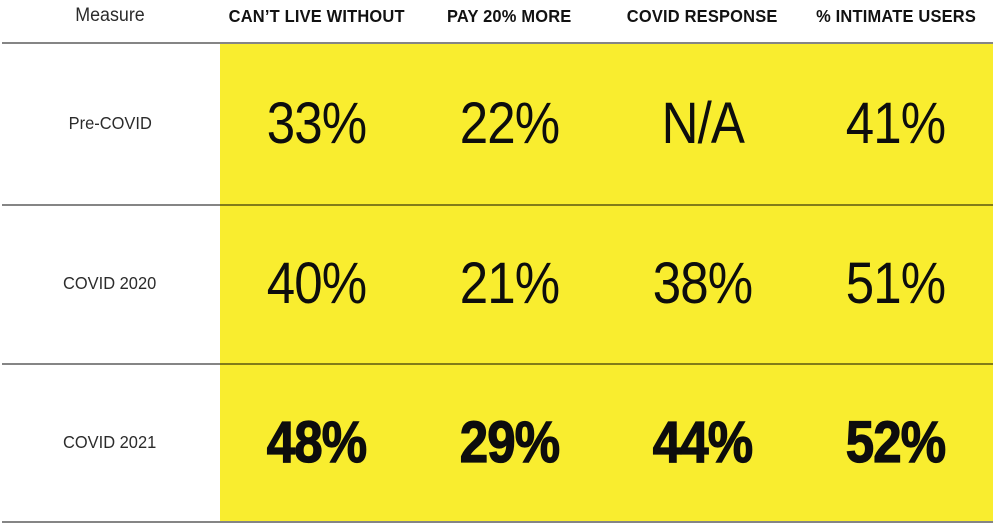 The height and width of the screenshot is (529, 1000). I want to click on value-cell-emphasized: 48%, so click(316, 442).